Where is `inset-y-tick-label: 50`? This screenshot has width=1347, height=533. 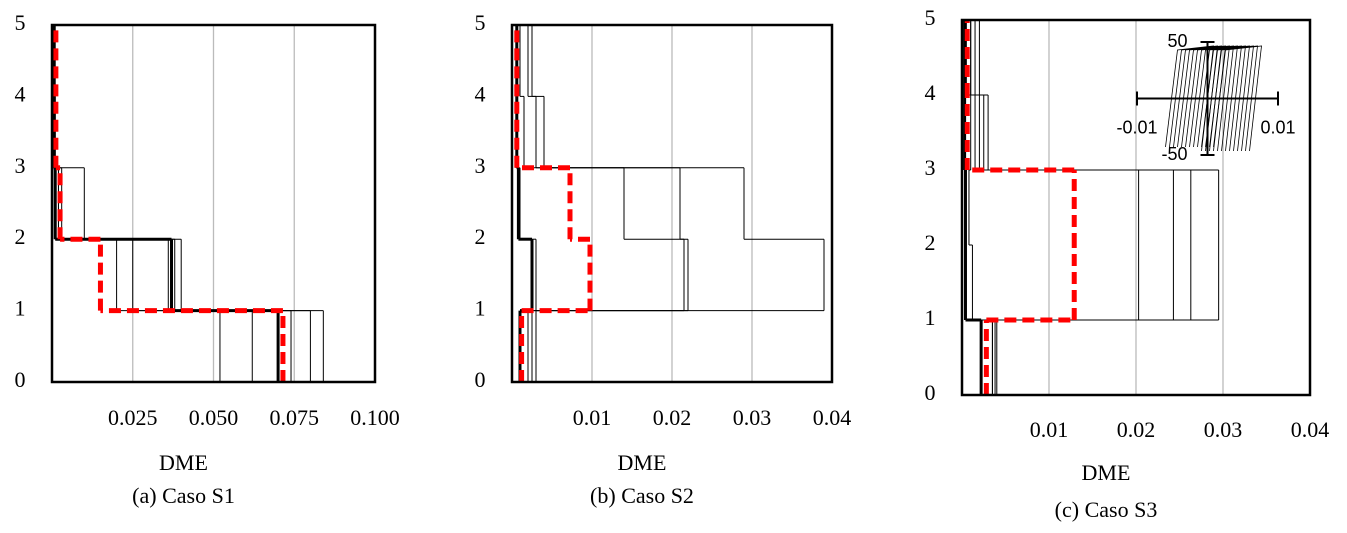
inset-y-tick-label: 50 is located at coordinates (1177, 41).